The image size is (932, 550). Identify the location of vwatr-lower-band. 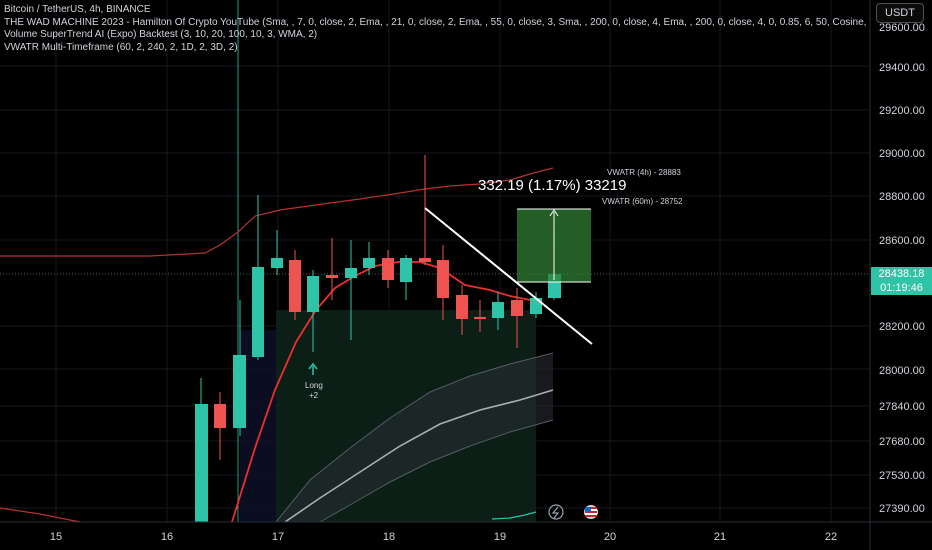
(40, 515).